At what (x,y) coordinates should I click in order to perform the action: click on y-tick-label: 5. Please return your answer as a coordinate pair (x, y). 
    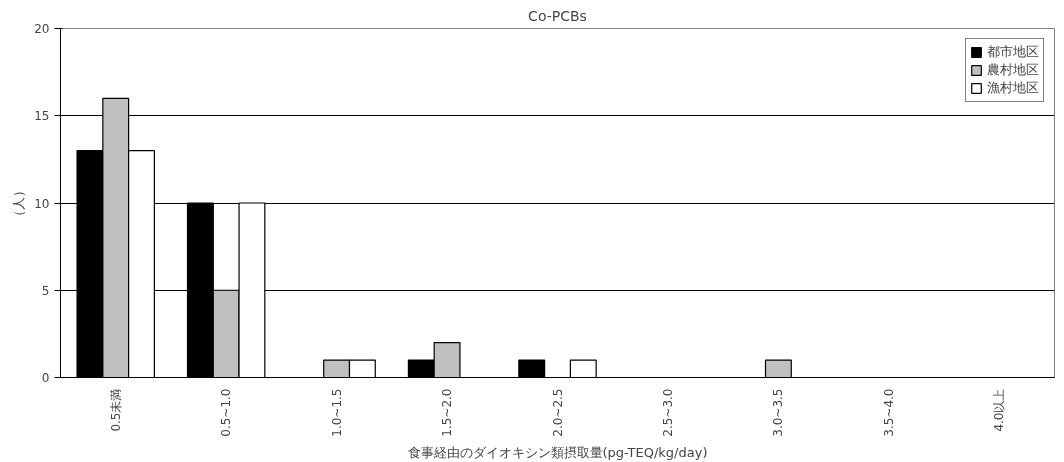
    Looking at the image, I should click on (45, 290).